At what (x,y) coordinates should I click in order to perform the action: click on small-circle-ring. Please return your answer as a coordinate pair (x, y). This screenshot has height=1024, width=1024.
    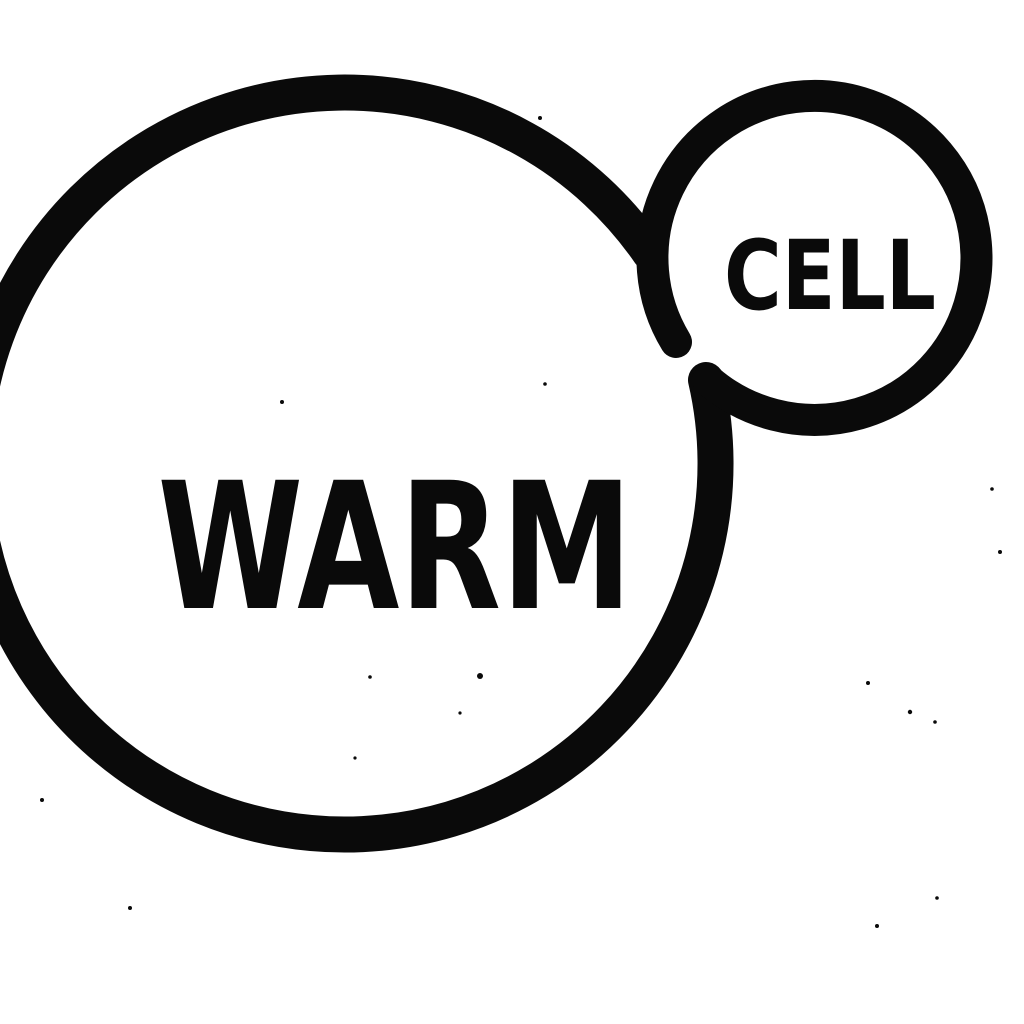
    Looking at the image, I should click on (814, 257).